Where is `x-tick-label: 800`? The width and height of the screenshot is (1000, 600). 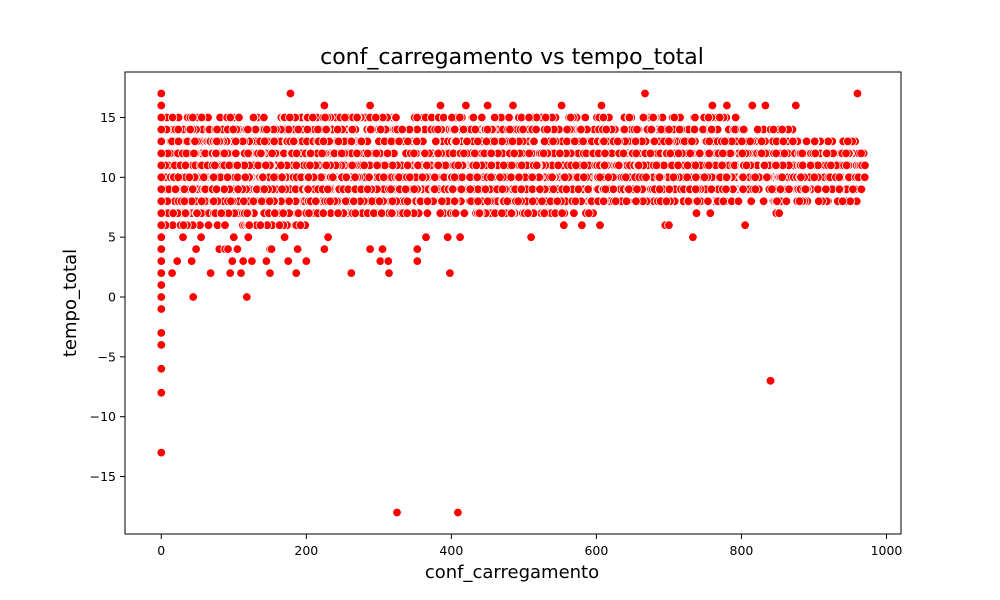 x-tick-label: 800 is located at coordinates (742, 550).